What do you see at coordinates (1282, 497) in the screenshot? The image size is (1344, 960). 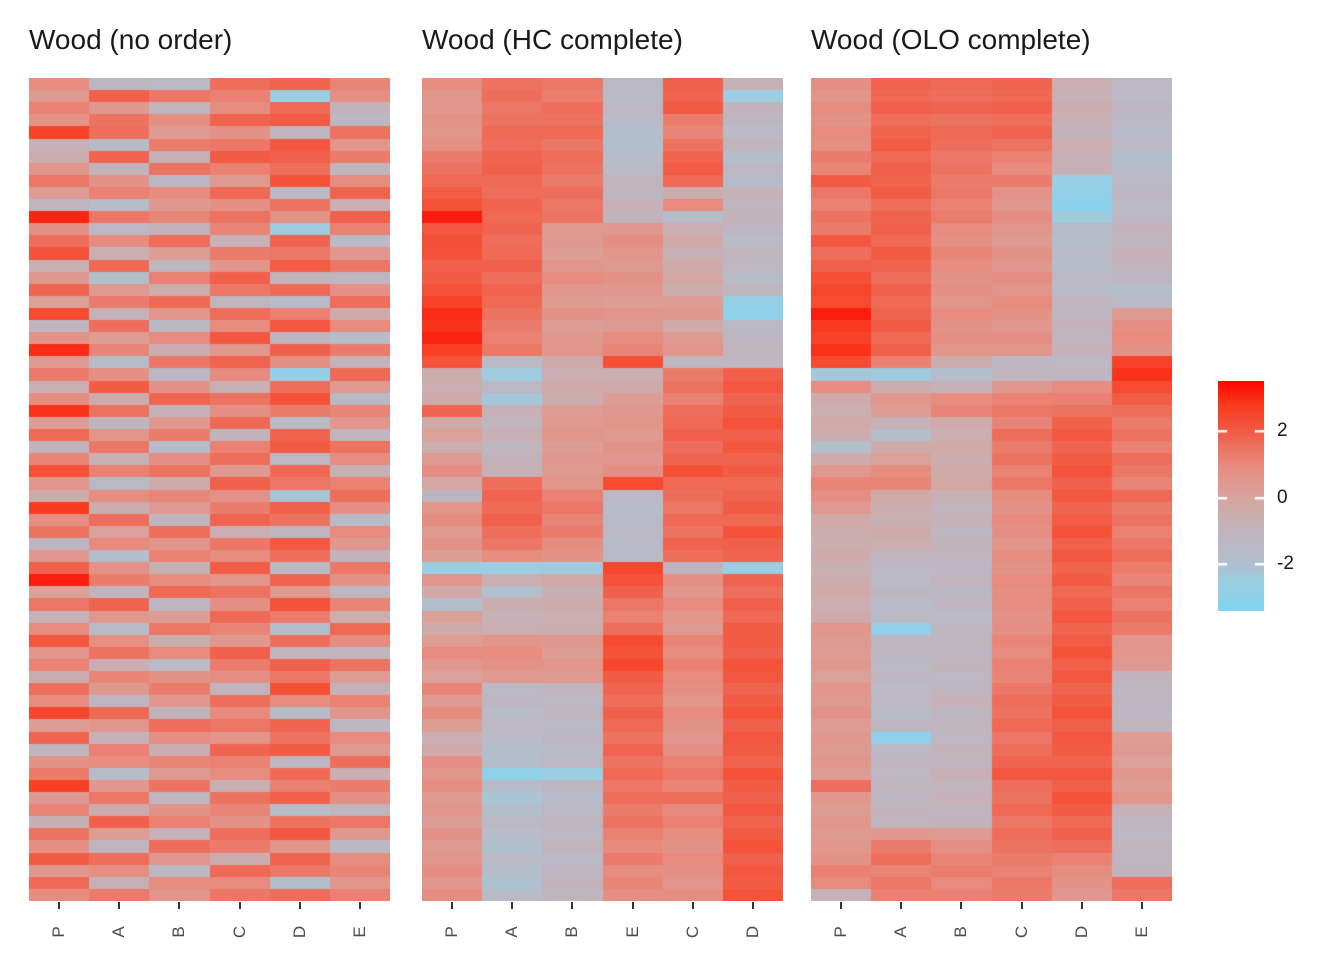 I see `legend-tick-label: 0` at bounding box center [1282, 497].